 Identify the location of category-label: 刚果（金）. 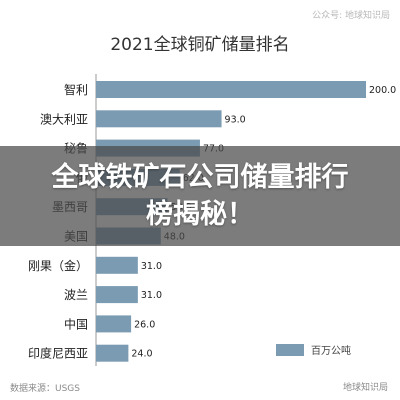
(58, 265).